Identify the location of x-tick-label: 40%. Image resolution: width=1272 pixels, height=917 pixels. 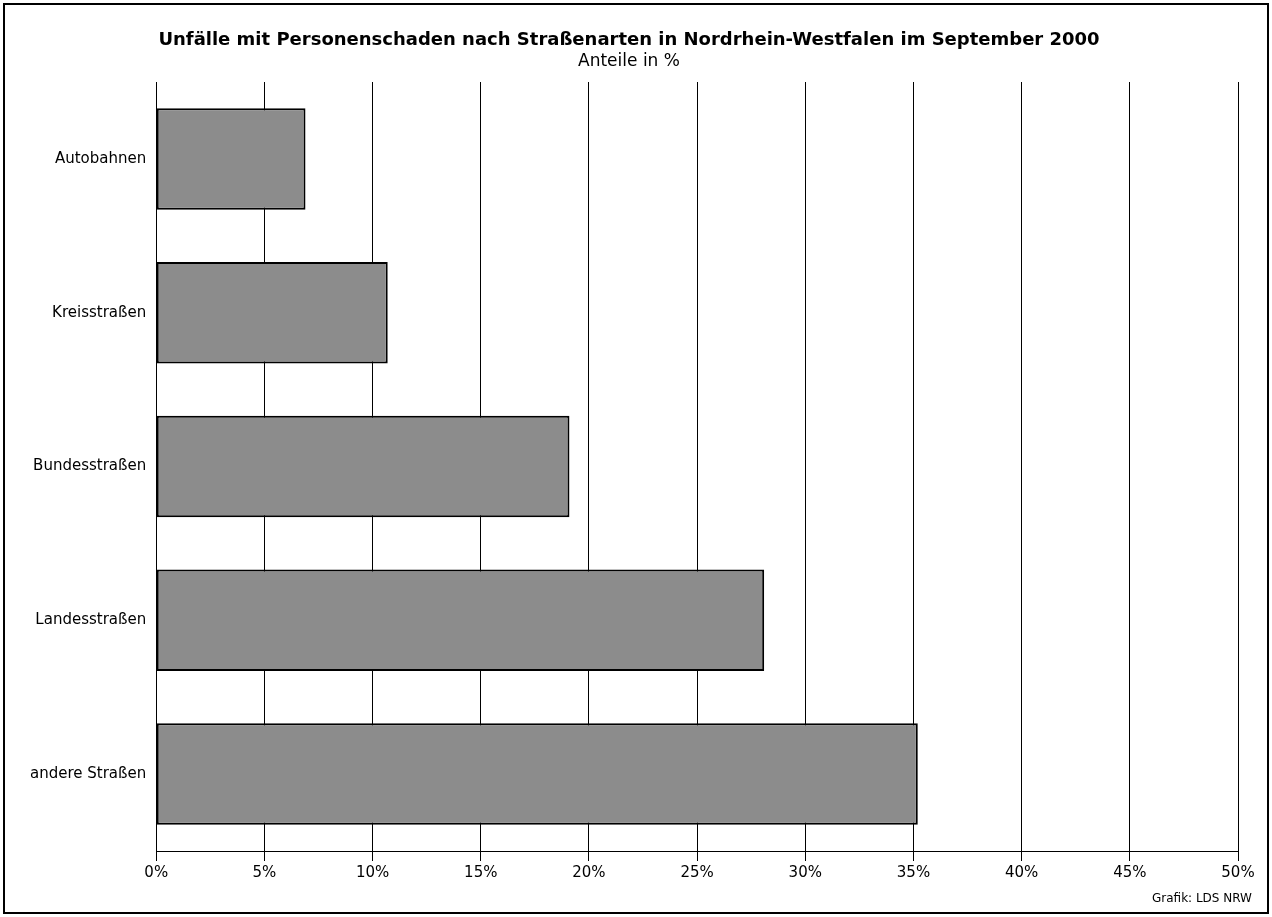
(1021, 871).